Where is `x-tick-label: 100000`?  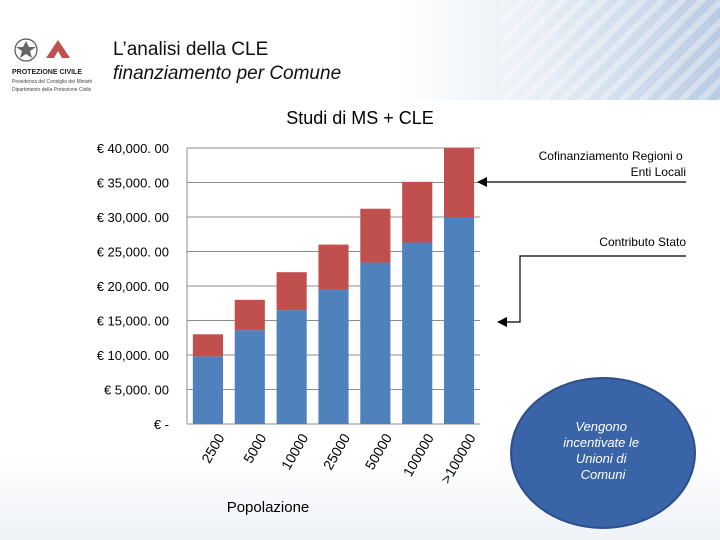
x-tick-label: 100000 is located at coordinates (418, 455).